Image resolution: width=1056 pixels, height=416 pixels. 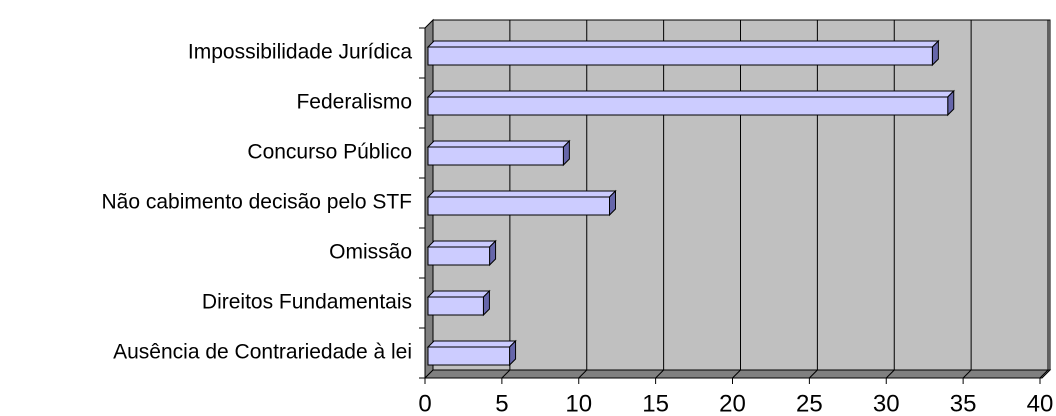 What do you see at coordinates (655, 403) in the screenshot?
I see `x-tick-label: 15` at bounding box center [655, 403].